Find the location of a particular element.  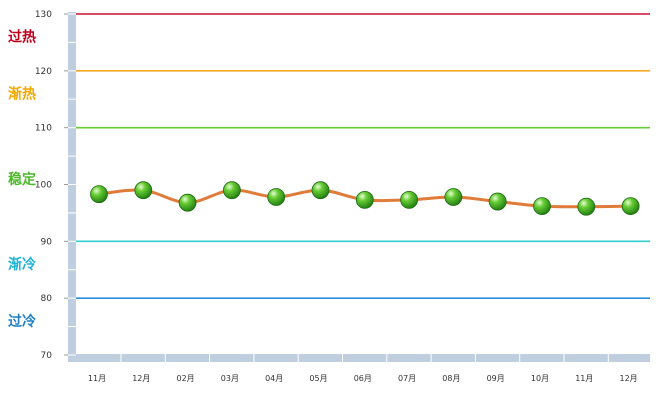

x-tick-label: 09月 is located at coordinates (496, 378).